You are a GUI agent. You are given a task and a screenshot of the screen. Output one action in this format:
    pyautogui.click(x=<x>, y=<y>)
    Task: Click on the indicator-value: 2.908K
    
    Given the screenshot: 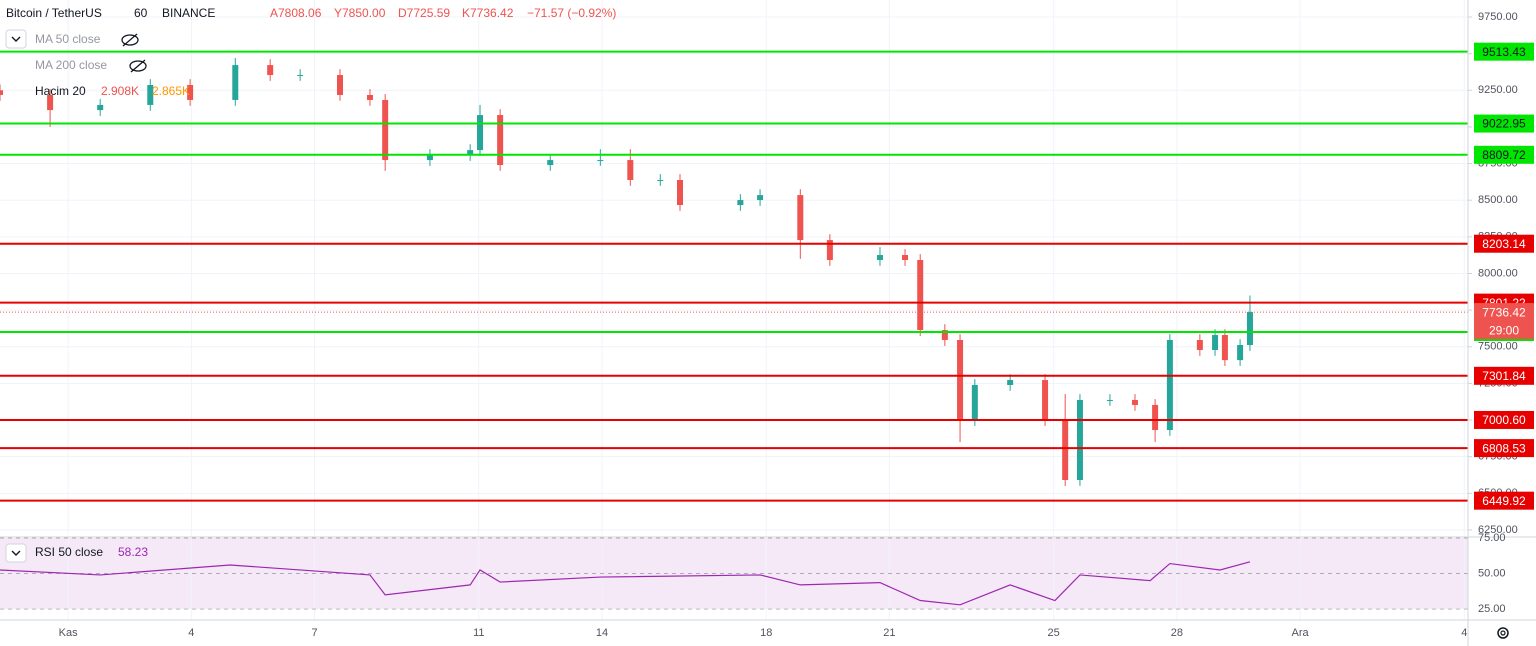 What is the action you would take?
    pyautogui.click(x=120, y=91)
    